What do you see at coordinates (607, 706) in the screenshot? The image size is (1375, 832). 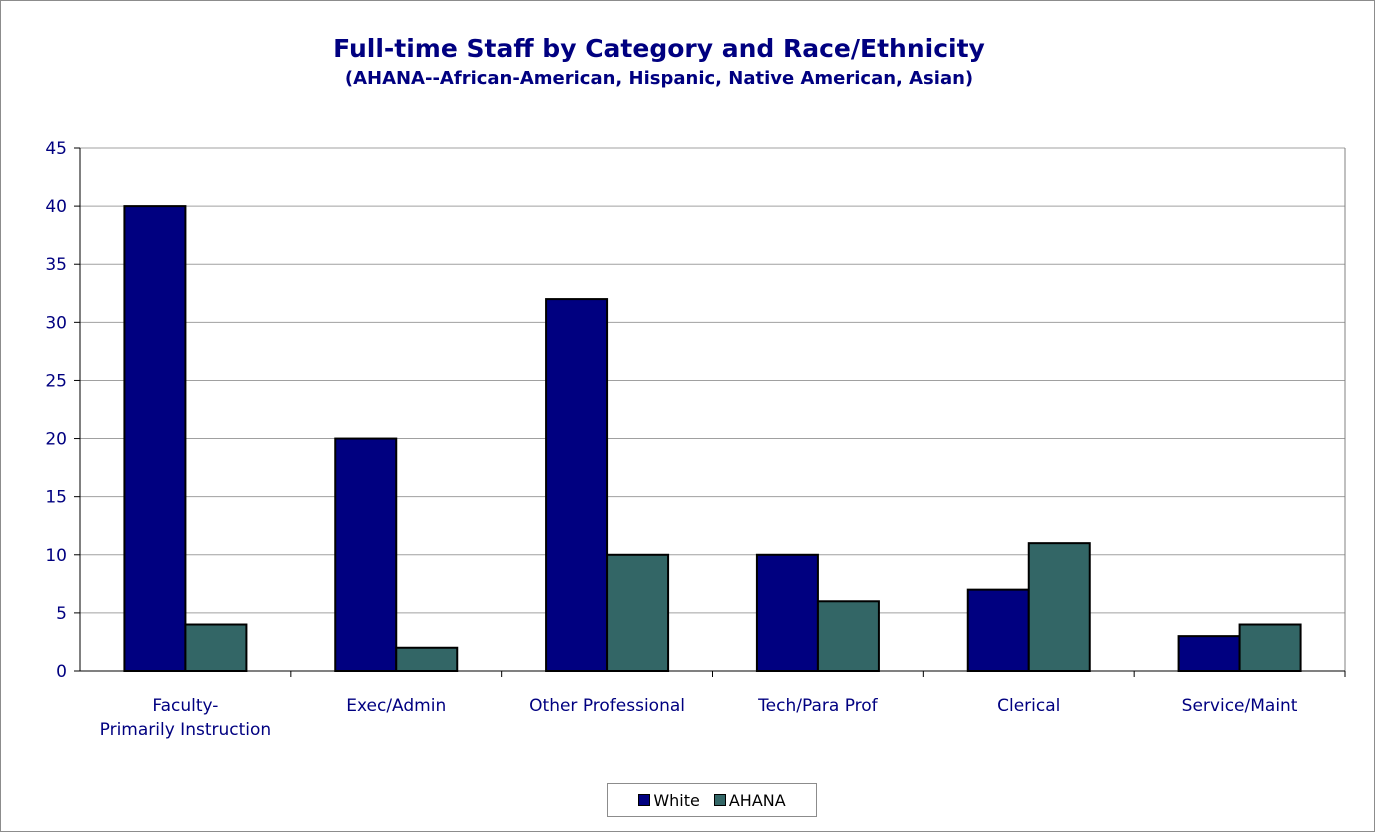 I see `x-tick-label: Other Professional` at bounding box center [607, 706].